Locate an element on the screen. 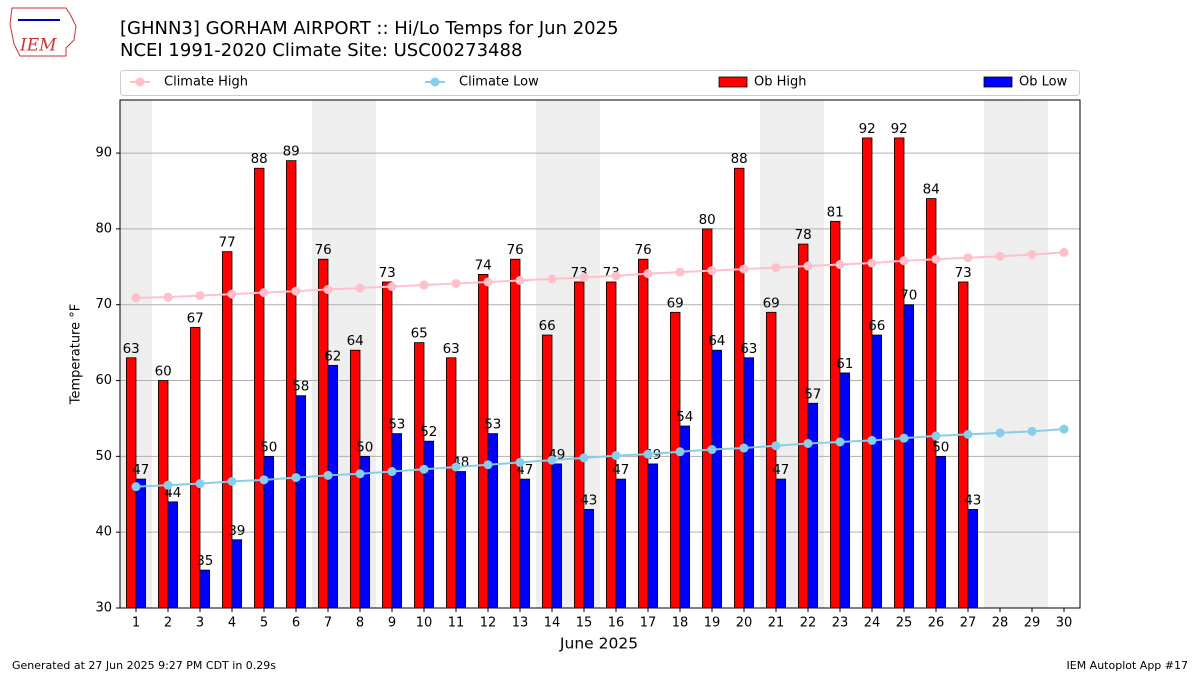  value-label: 43 is located at coordinates (588, 500).